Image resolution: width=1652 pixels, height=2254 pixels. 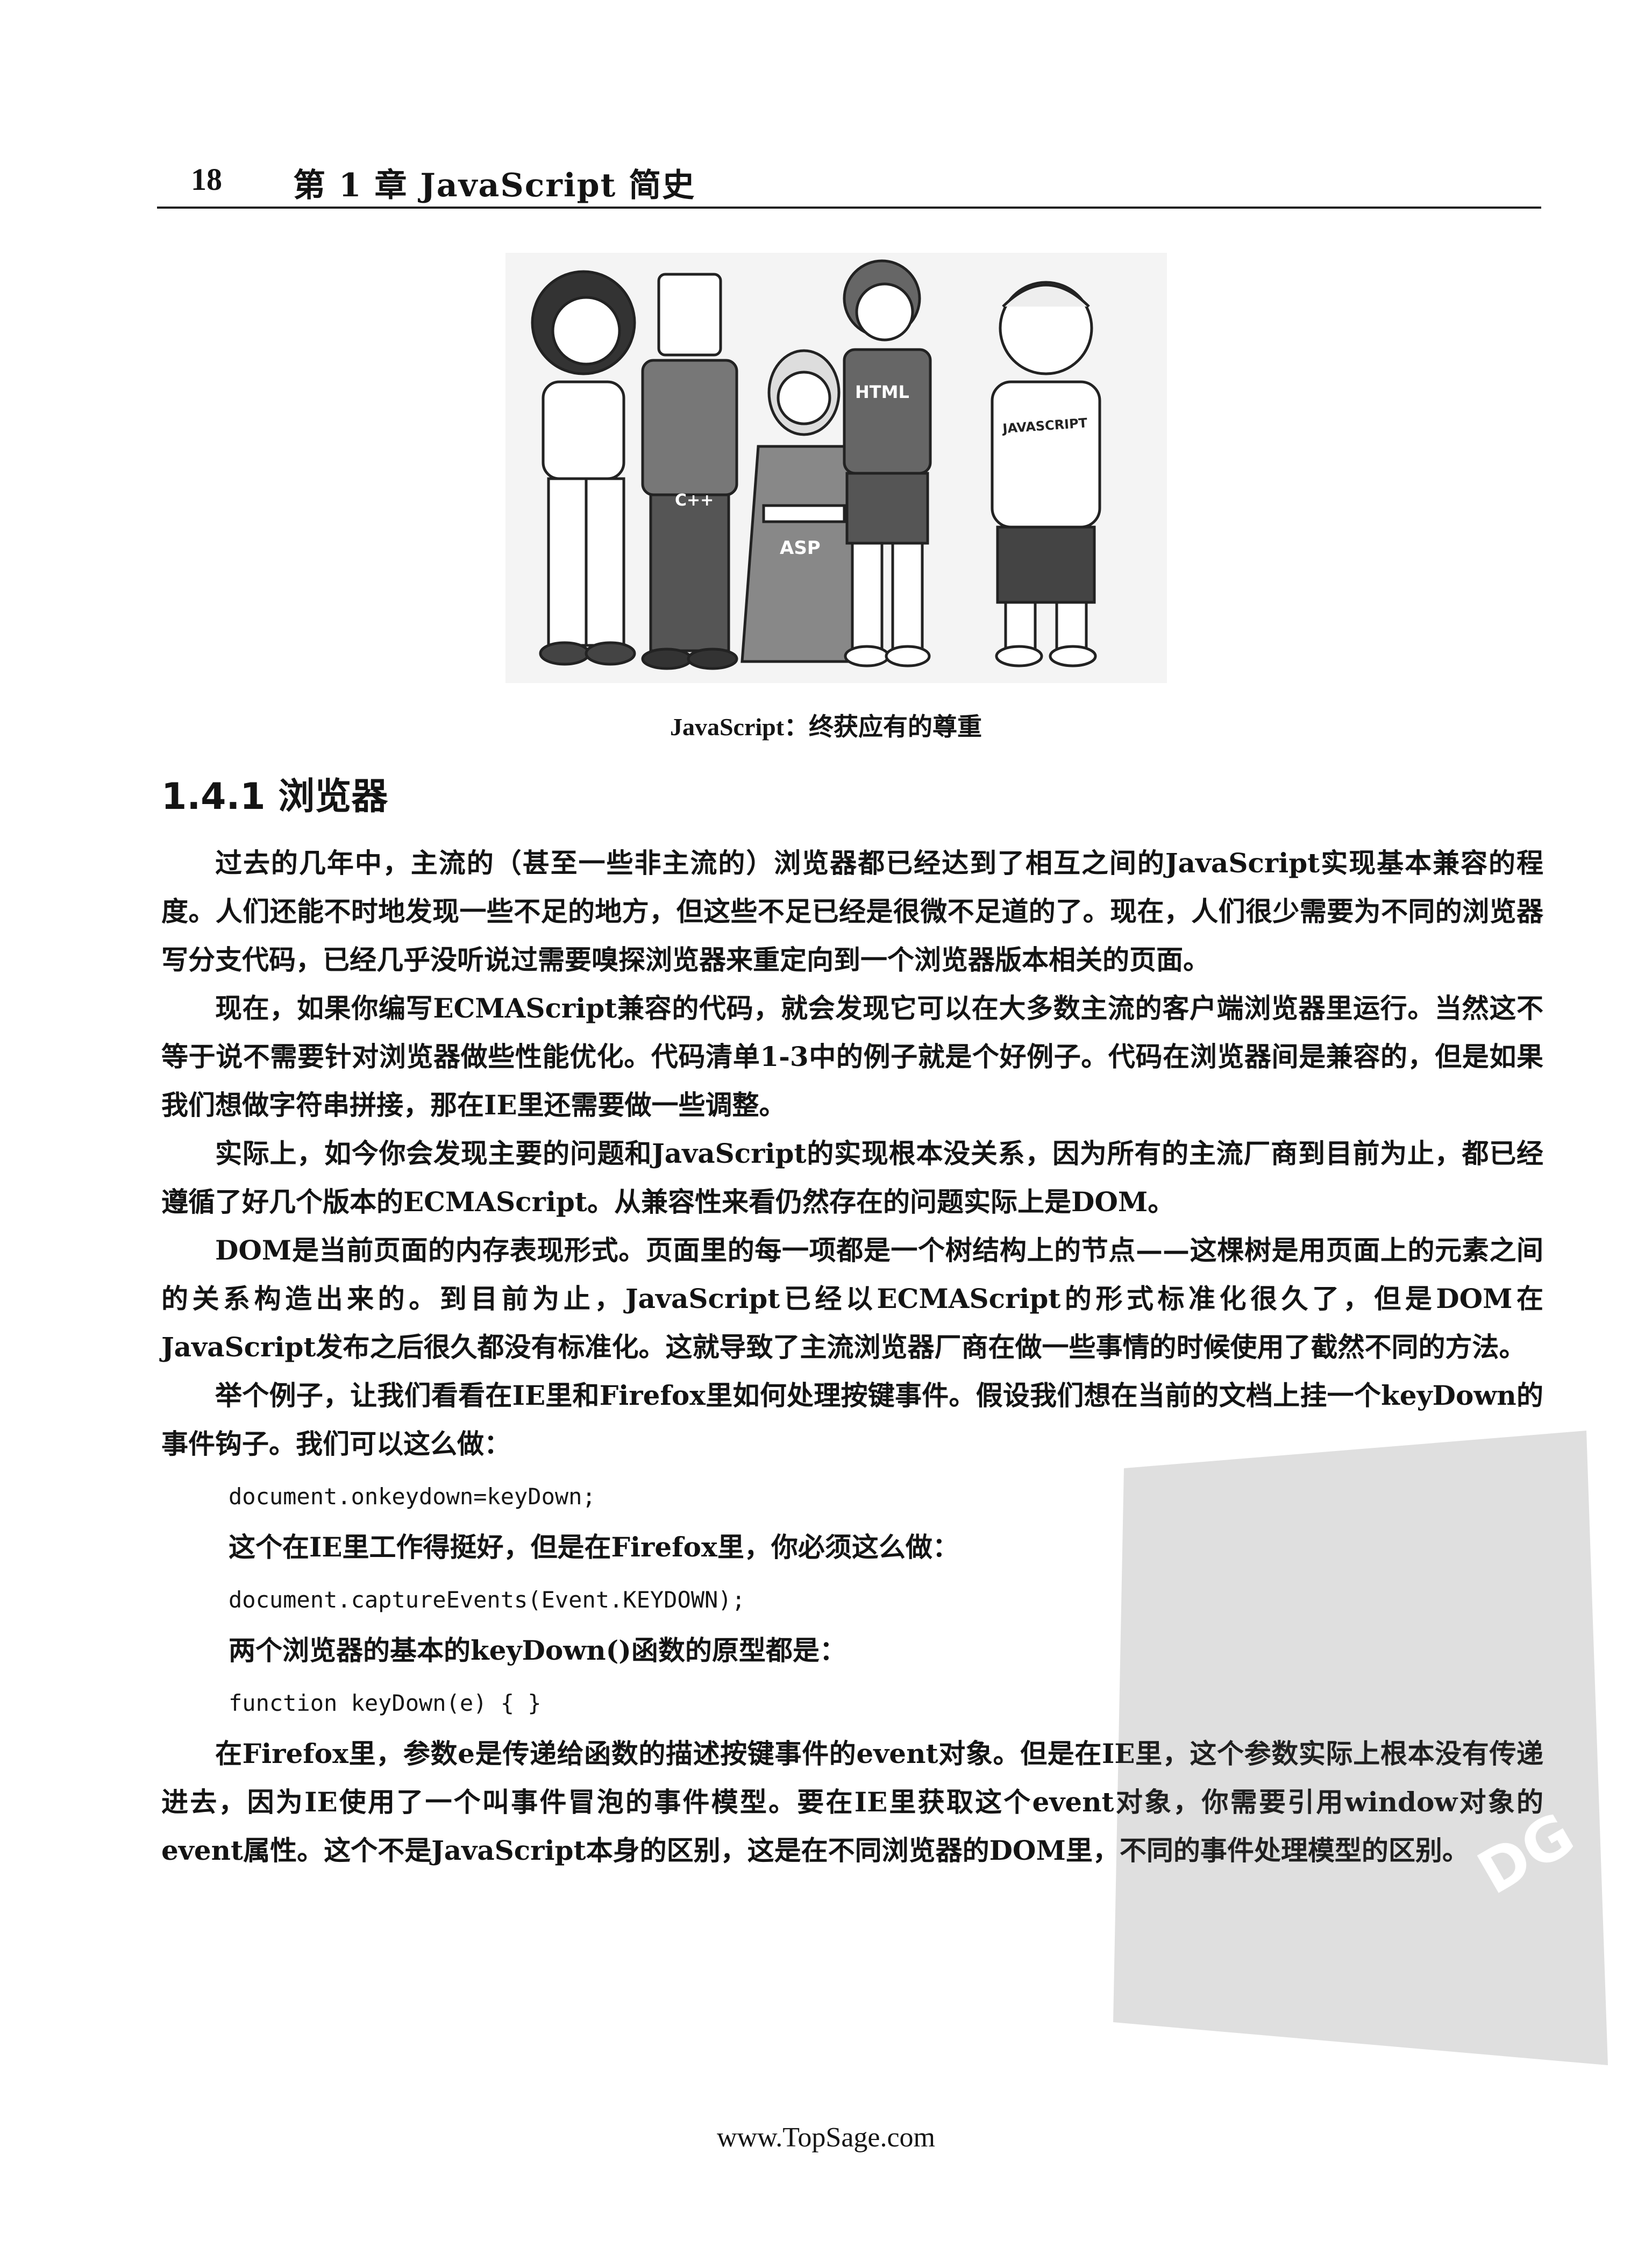 What do you see at coordinates (583, 468) in the screenshot?
I see `character-curly-hair` at bounding box center [583, 468].